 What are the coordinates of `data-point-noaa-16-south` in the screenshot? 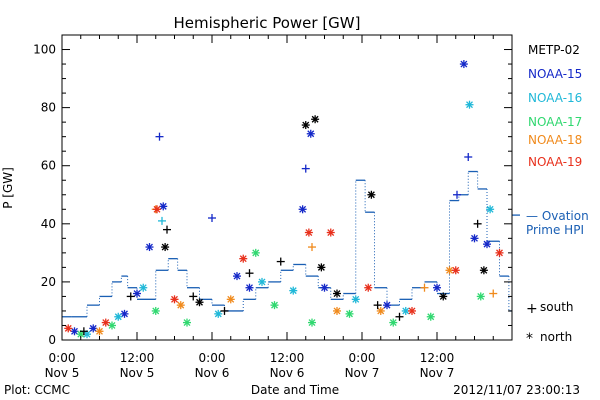 It's located at (162, 220).